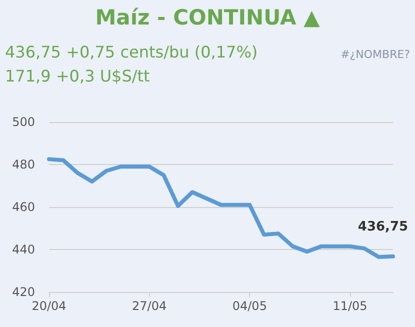 The image size is (415, 327). I want to click on chart-subtitle: 436,75 +0,75 cents/bu (0,17%), so click(131, 52).